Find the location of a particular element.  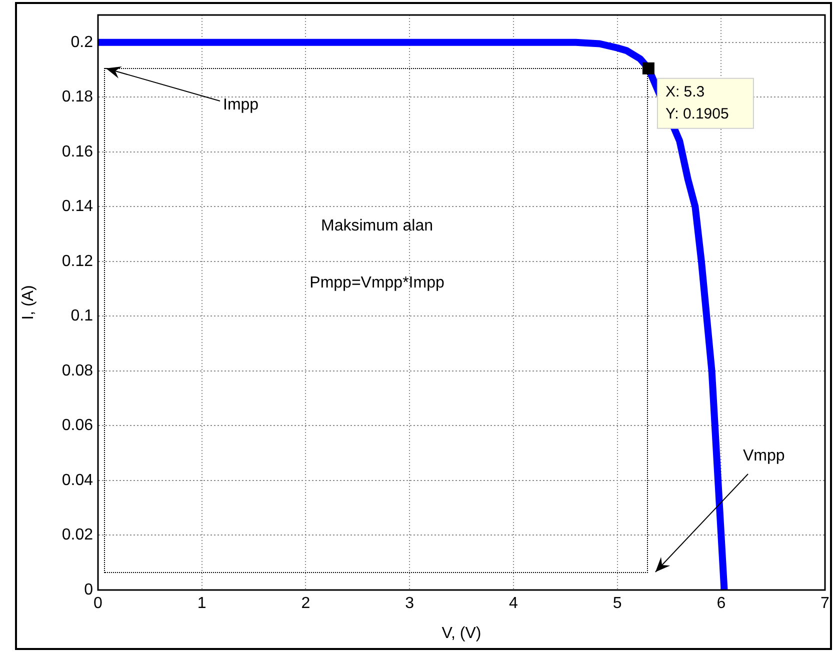

y-tick-label: 0.02 is located at coordinates (78, 535).